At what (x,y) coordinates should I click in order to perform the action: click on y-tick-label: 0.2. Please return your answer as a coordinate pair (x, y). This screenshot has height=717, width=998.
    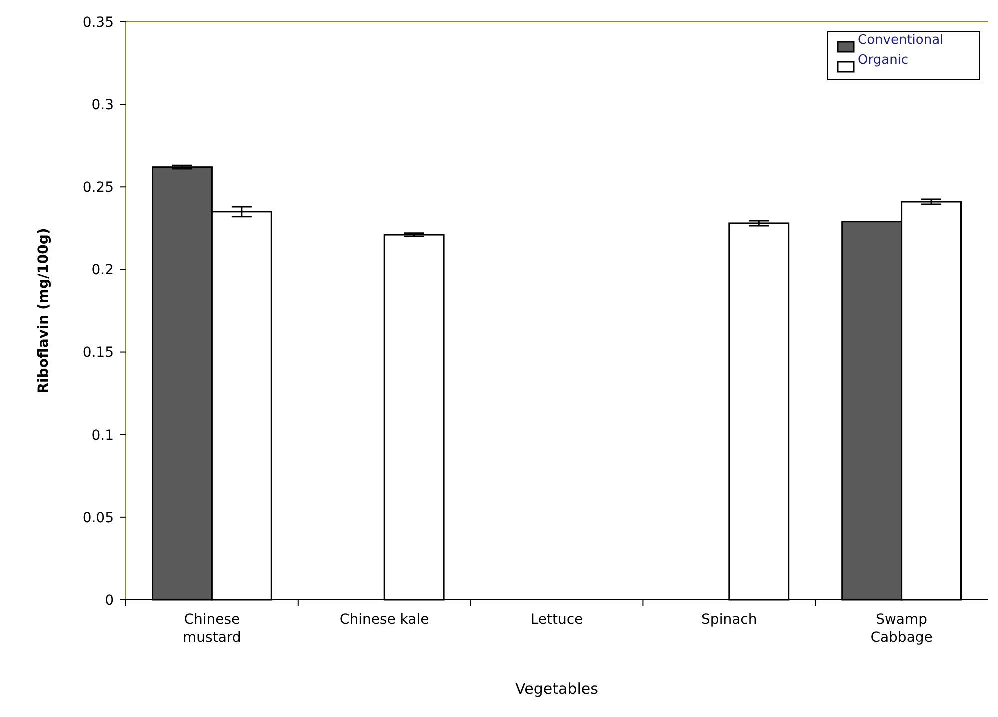
    Looking at the image, I should click on (103, 270).